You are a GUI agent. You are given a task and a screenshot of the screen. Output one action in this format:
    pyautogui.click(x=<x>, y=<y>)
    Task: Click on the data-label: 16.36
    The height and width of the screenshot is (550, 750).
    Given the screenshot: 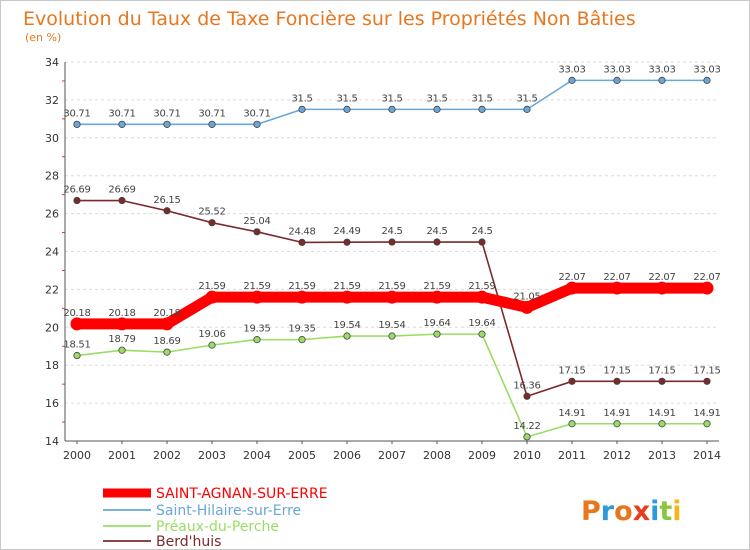 What is the action you would take?
    pyautogui.click(x=526, y=385)
    